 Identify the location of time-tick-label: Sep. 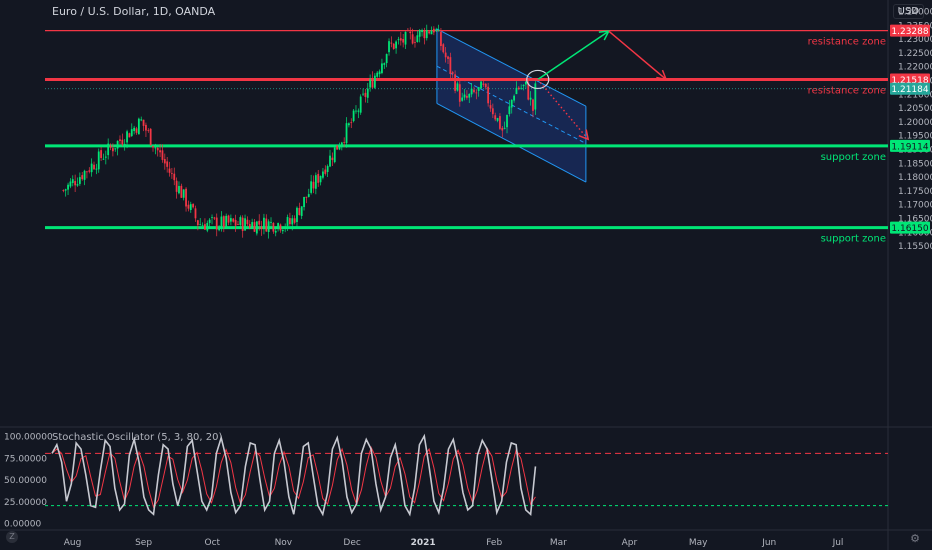
(143, 543).